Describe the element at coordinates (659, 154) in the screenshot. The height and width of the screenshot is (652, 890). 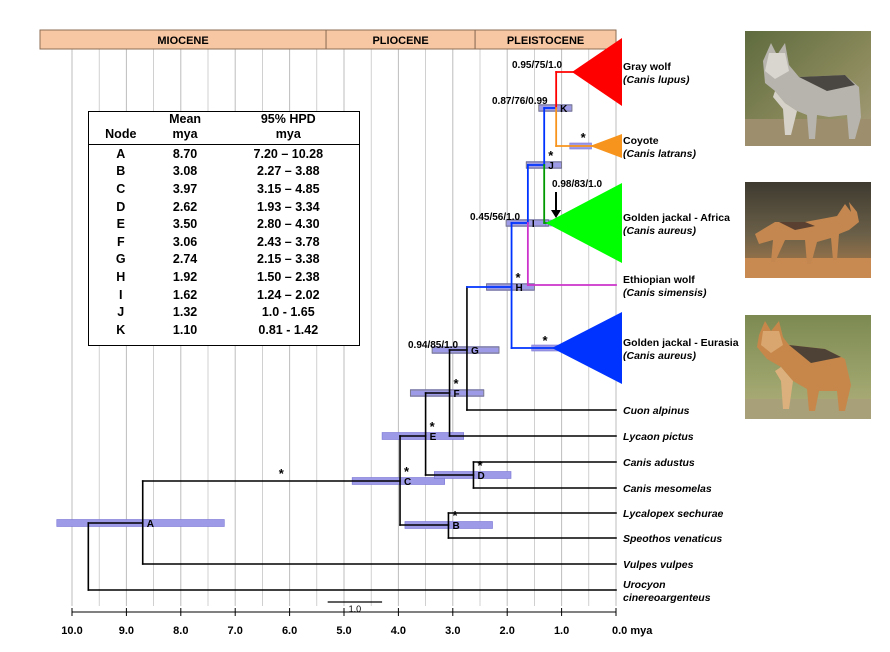
I see `taxon-coyote-binomial: (Canis latrans)` at that location.